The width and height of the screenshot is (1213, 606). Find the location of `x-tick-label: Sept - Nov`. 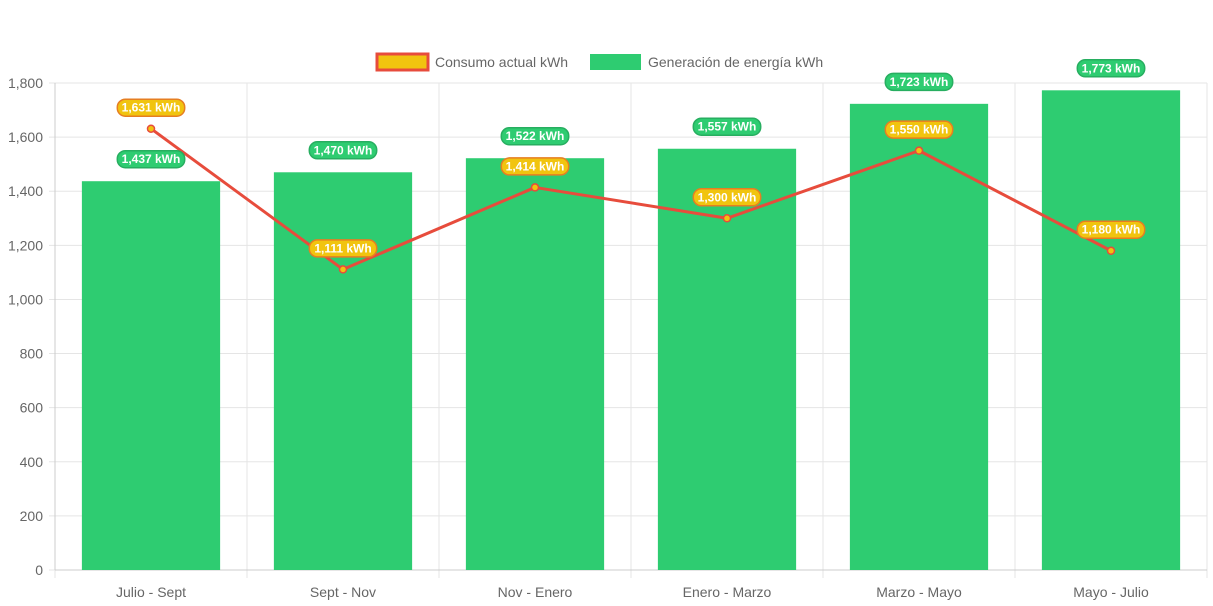

x-tick-label: Sept - Nov is located at coordinates (343, 592).